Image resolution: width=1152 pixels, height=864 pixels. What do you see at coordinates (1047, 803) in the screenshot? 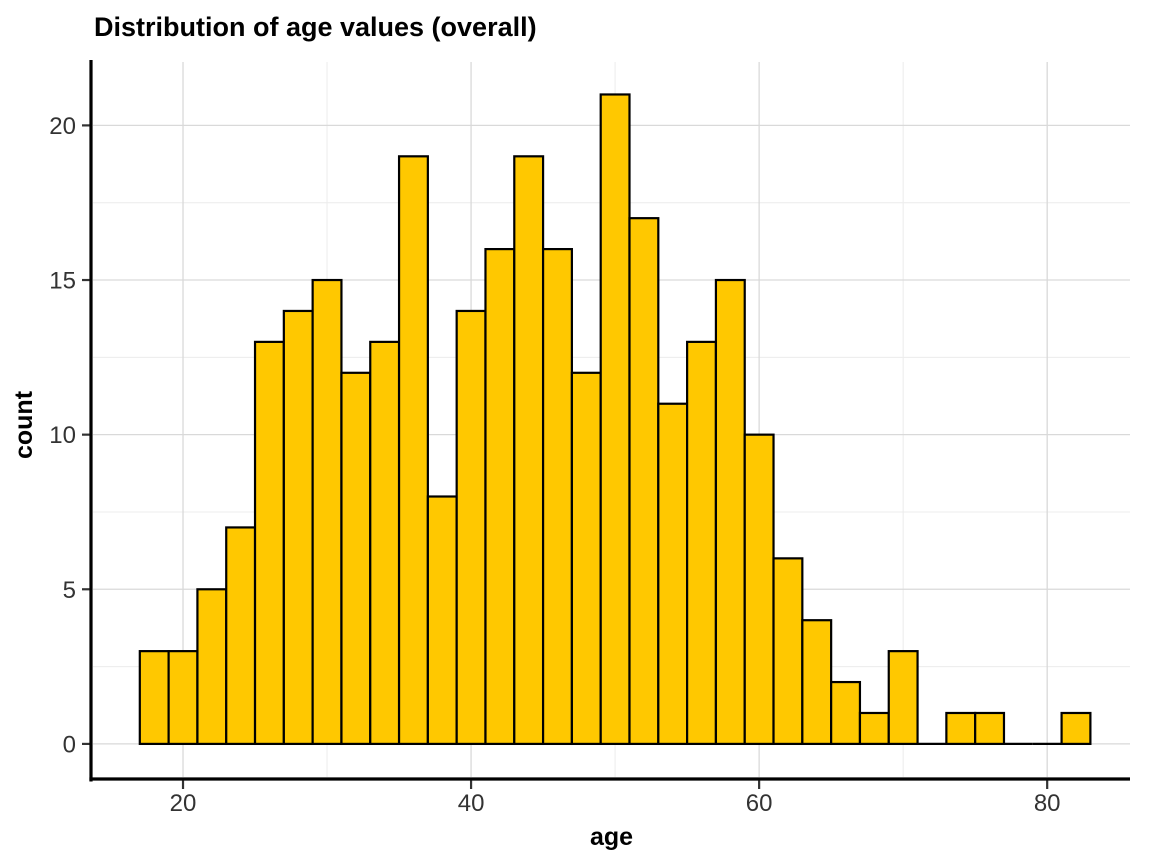
I see `x-tick-label: 80` at bounding box center [1047, 803].